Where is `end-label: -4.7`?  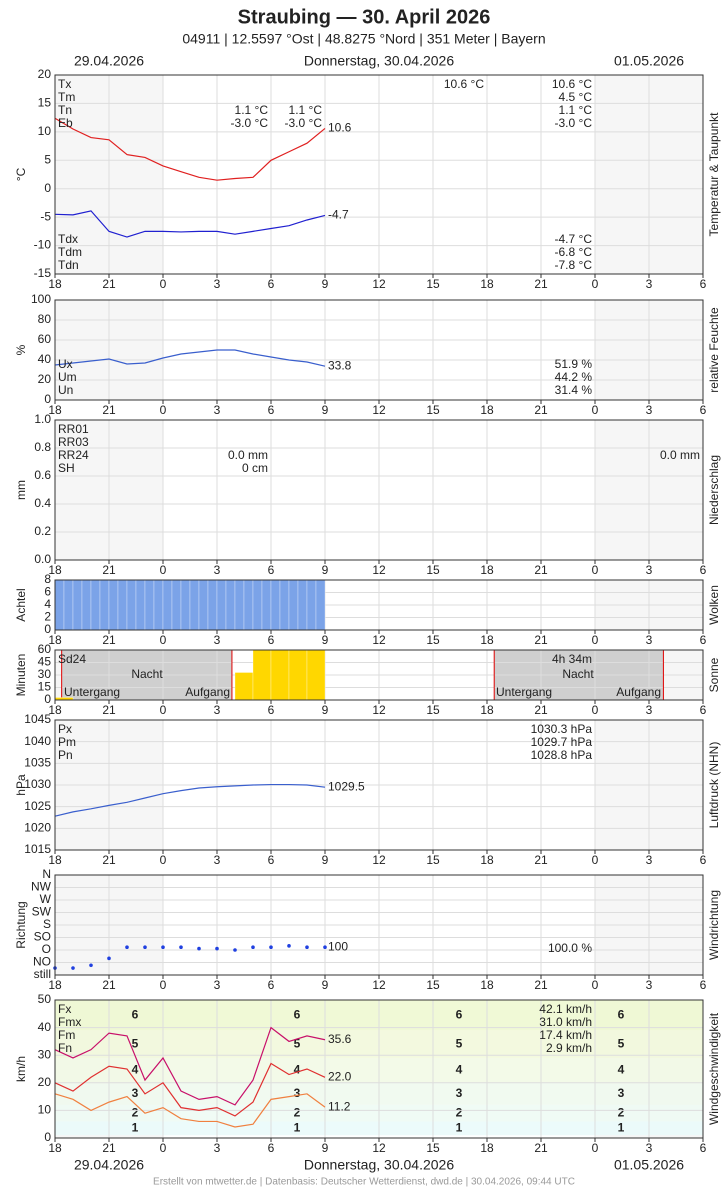 end-label: -4.7 is located at coordinates (338, 215).